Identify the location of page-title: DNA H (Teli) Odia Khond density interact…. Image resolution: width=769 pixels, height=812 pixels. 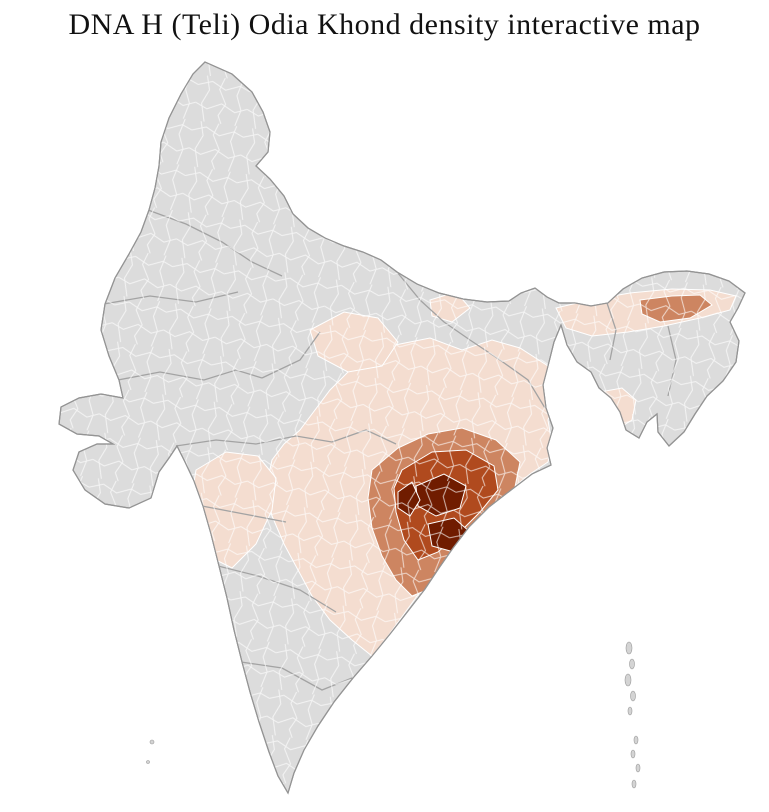
(384, 24).